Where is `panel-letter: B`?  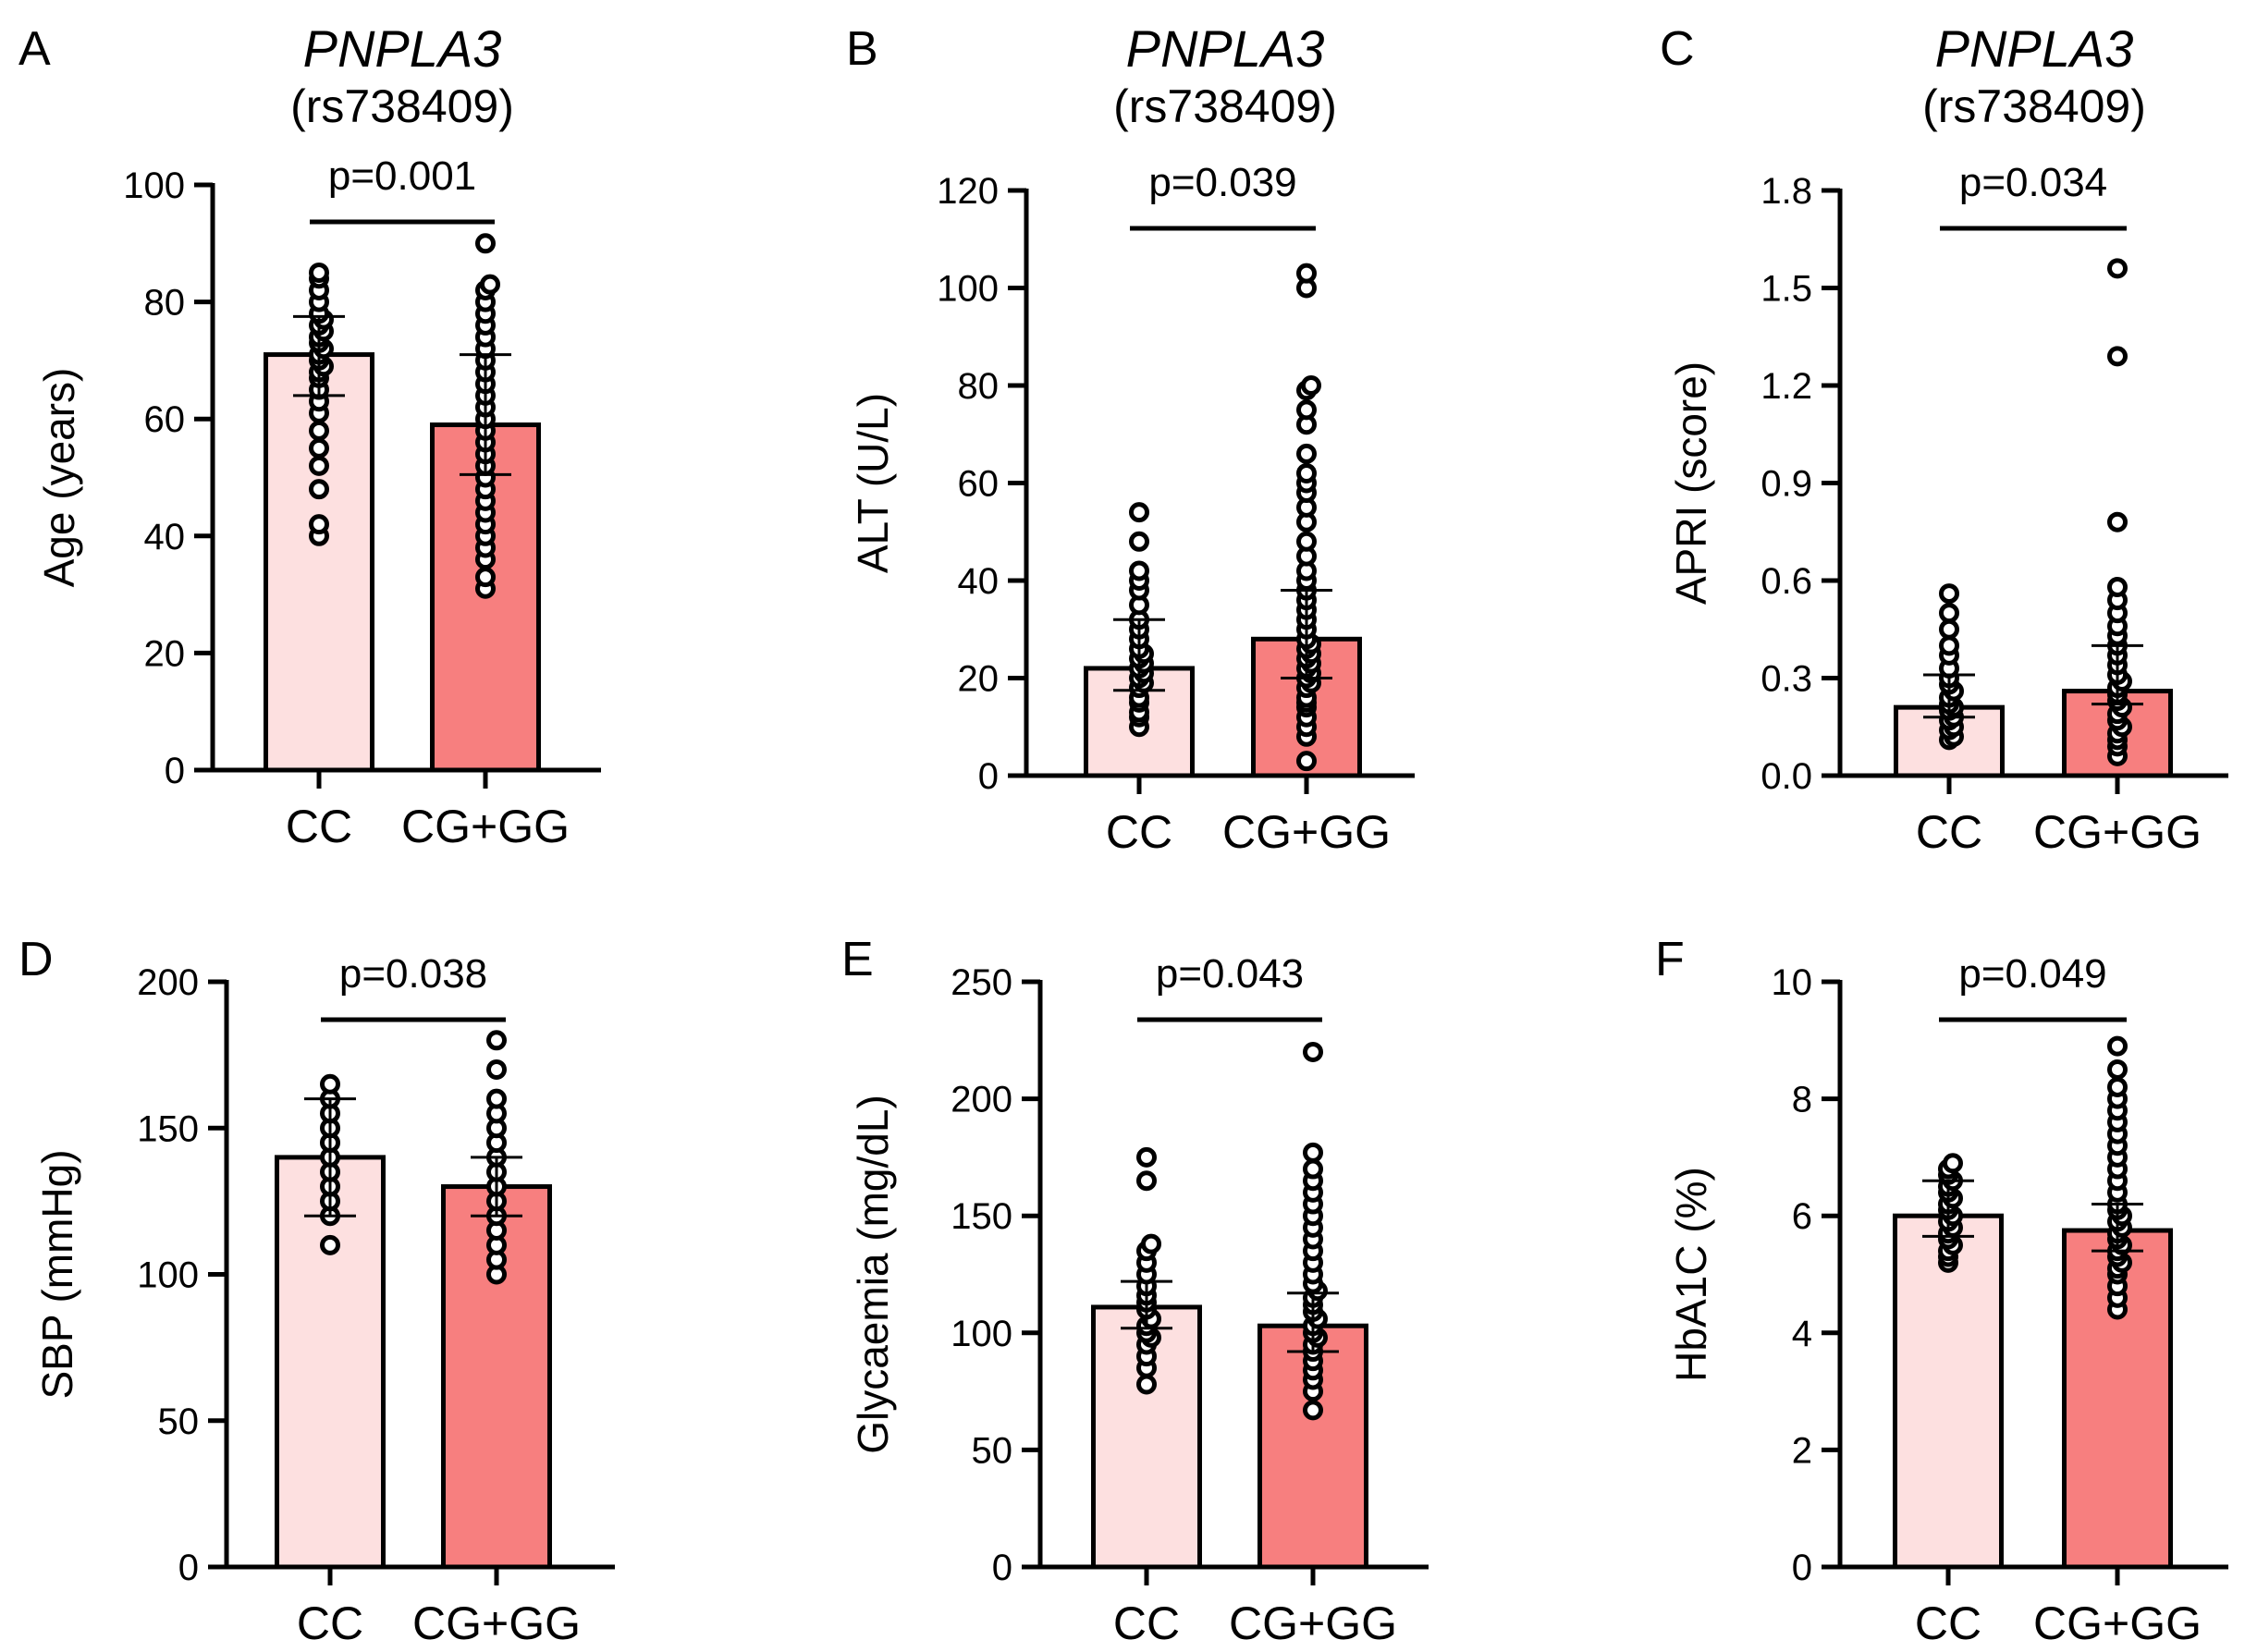 panel-letter: B is located at coordinates (862, 49).